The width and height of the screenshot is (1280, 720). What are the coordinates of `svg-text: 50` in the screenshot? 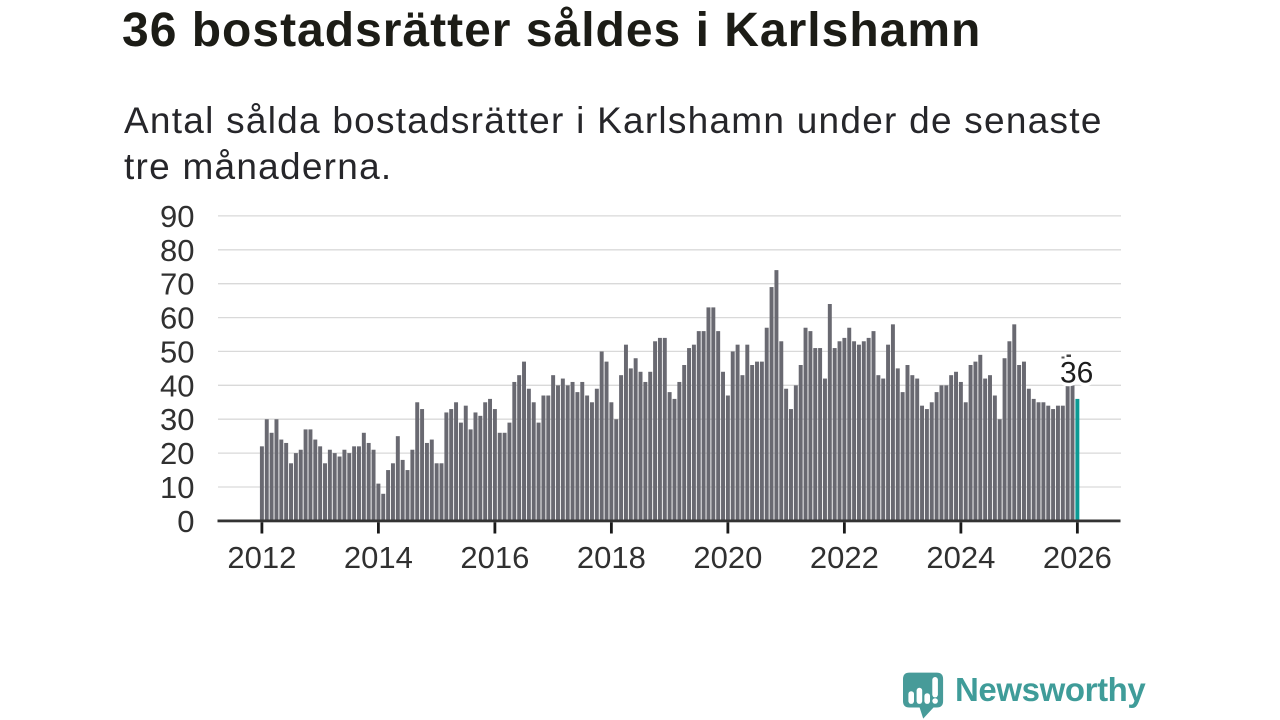 It's located at (177, 351).